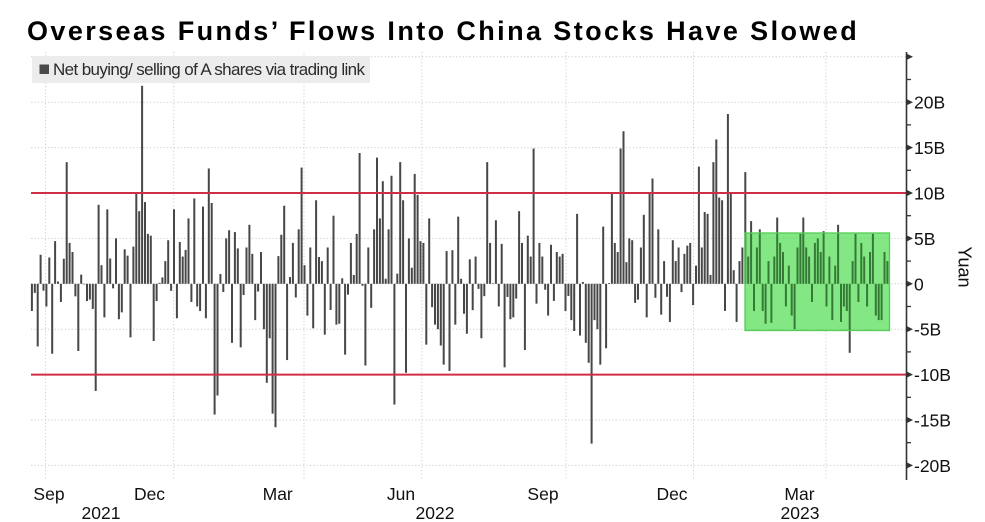 The width and height of the screenshot is (985, 522). What do you see at coordinates (800, 512) in the screenshot?
I see `svg-text: 2023` at bounding box center [800, 512].